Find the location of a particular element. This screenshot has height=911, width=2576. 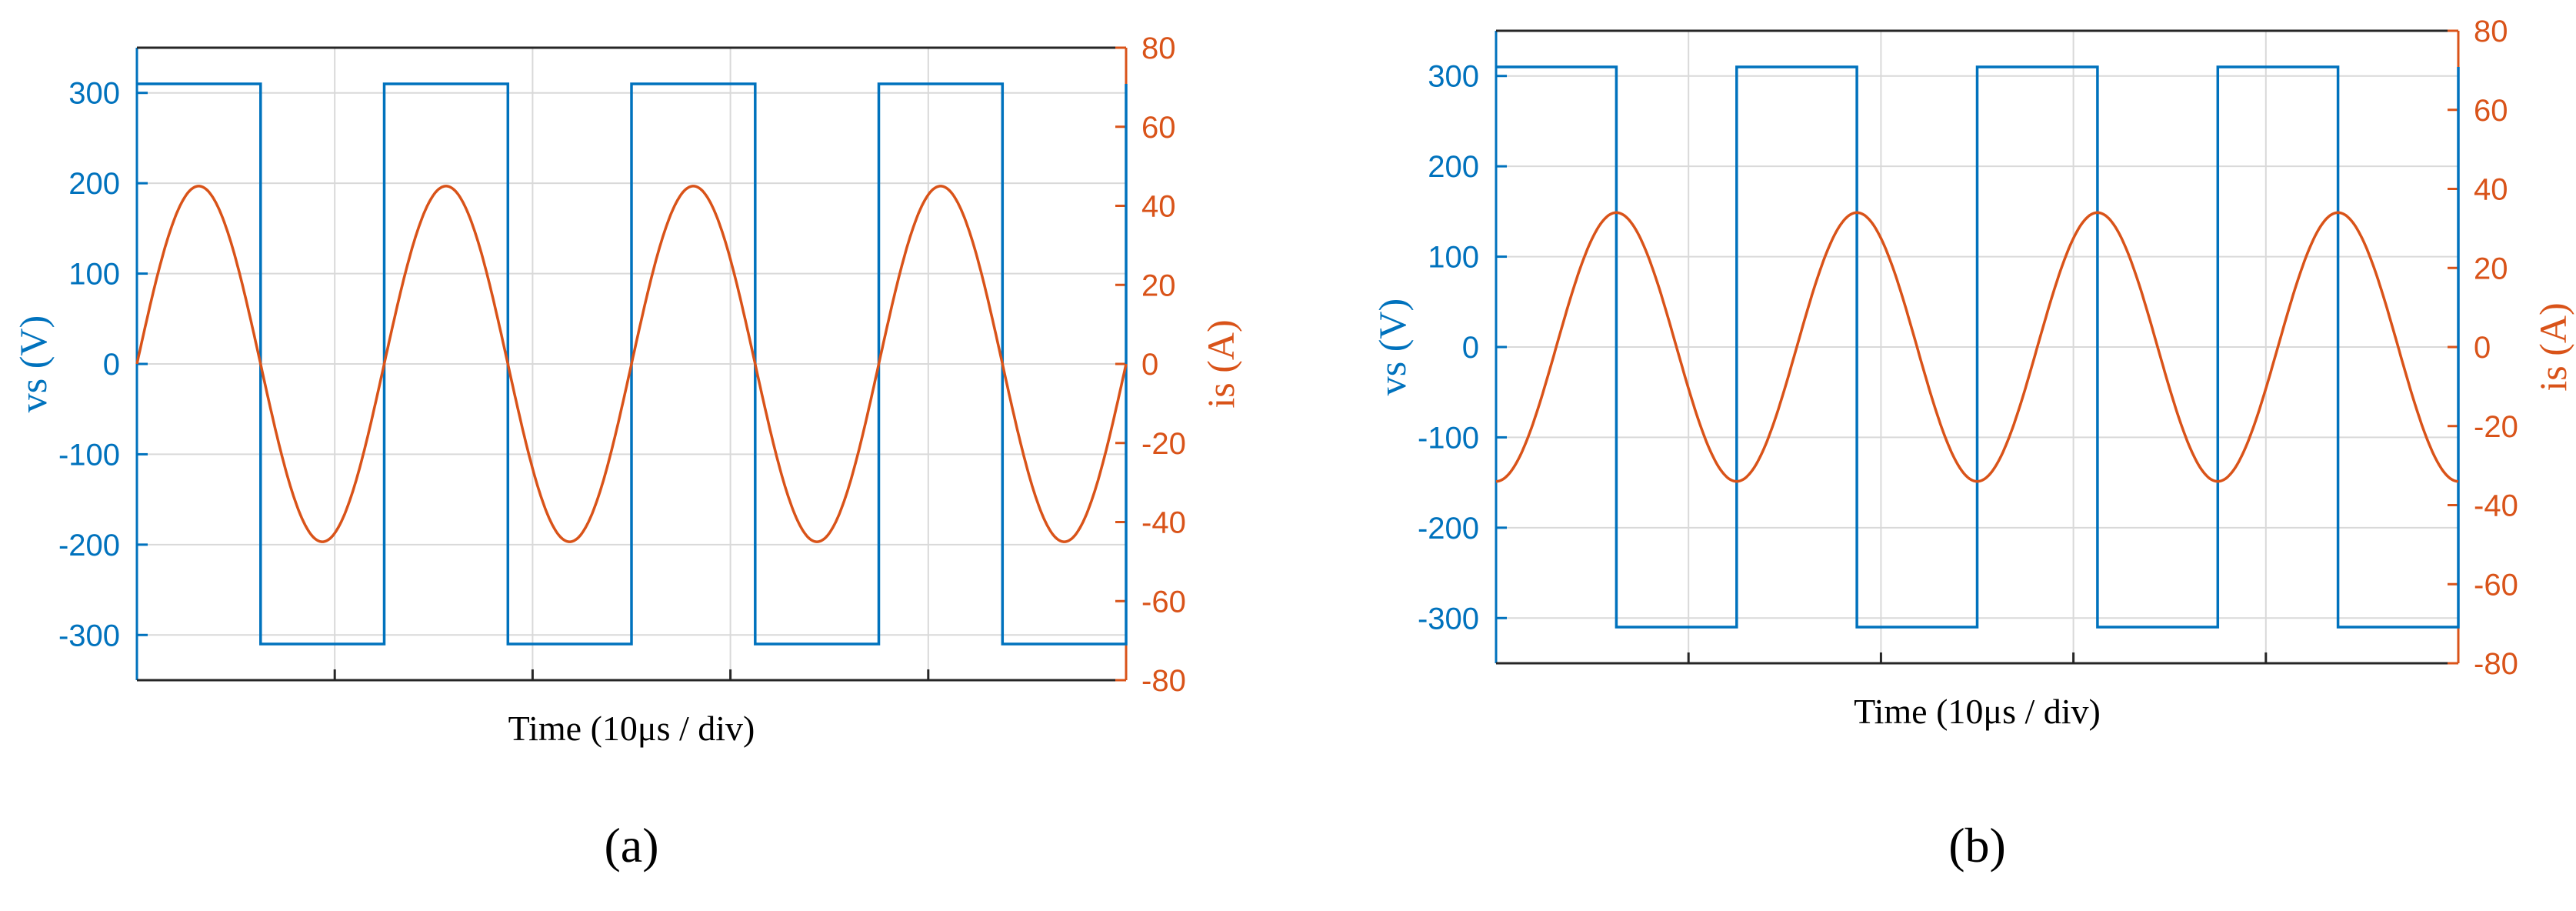

panel-label: (a) is located at coordinates (631, 846).